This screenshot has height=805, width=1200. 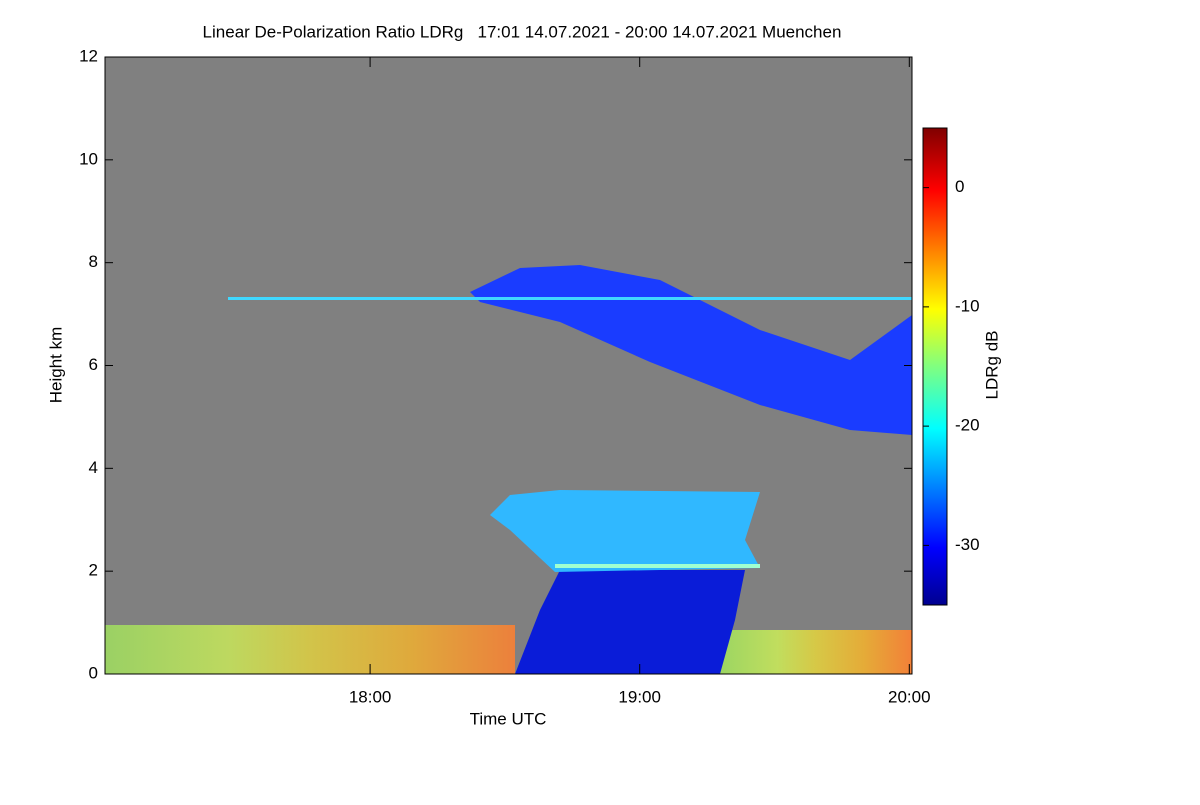 I want to click on y-axis-label: Height km, so click(x=55, y=365).